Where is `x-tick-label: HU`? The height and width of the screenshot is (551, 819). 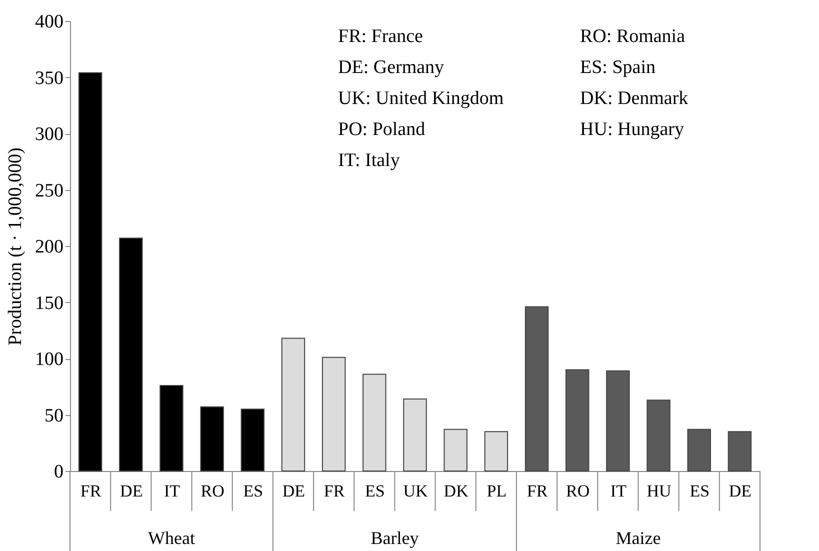 x-tick-label: HU is located at coordinates (659, 491).